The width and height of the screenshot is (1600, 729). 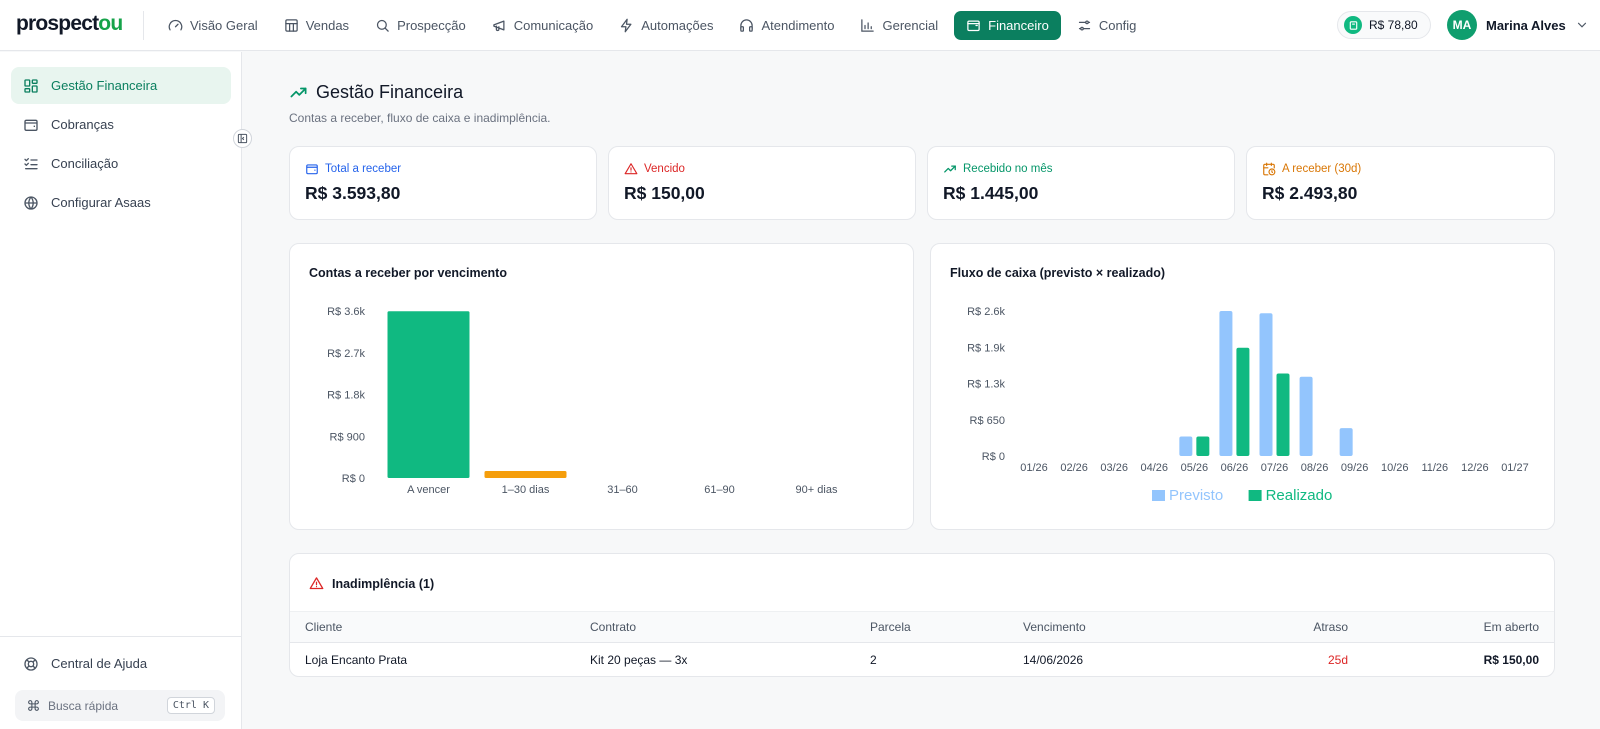 I want to click on stat-value: R$ 2.493,80, so click(x=1310, y=193).